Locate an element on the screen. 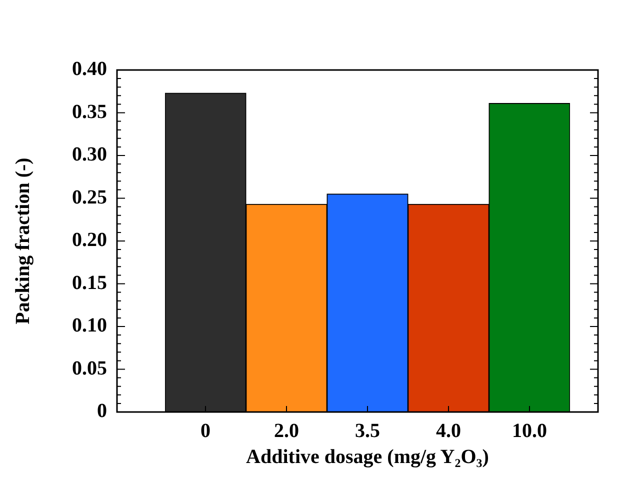  y-tick-label: 0.40 is located at coordinates (89, 69).